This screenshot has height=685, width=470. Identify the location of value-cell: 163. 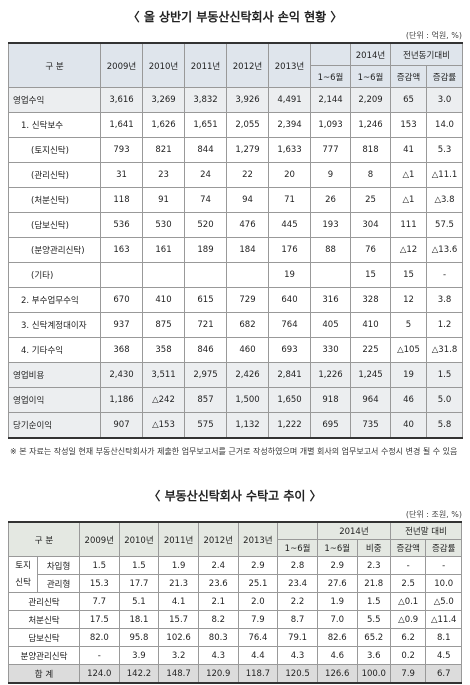
(121, 250).